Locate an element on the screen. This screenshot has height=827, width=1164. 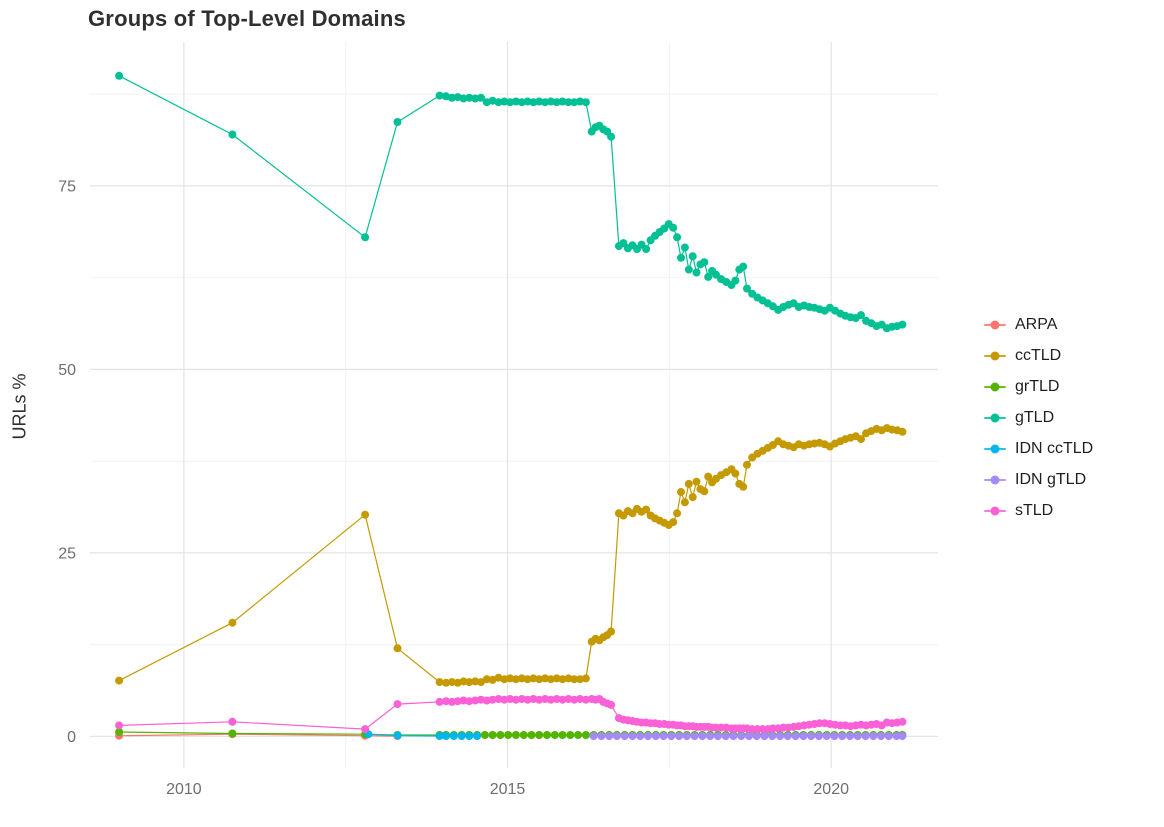
x-tick-label: 2015 is located at coordinates (508, 789).